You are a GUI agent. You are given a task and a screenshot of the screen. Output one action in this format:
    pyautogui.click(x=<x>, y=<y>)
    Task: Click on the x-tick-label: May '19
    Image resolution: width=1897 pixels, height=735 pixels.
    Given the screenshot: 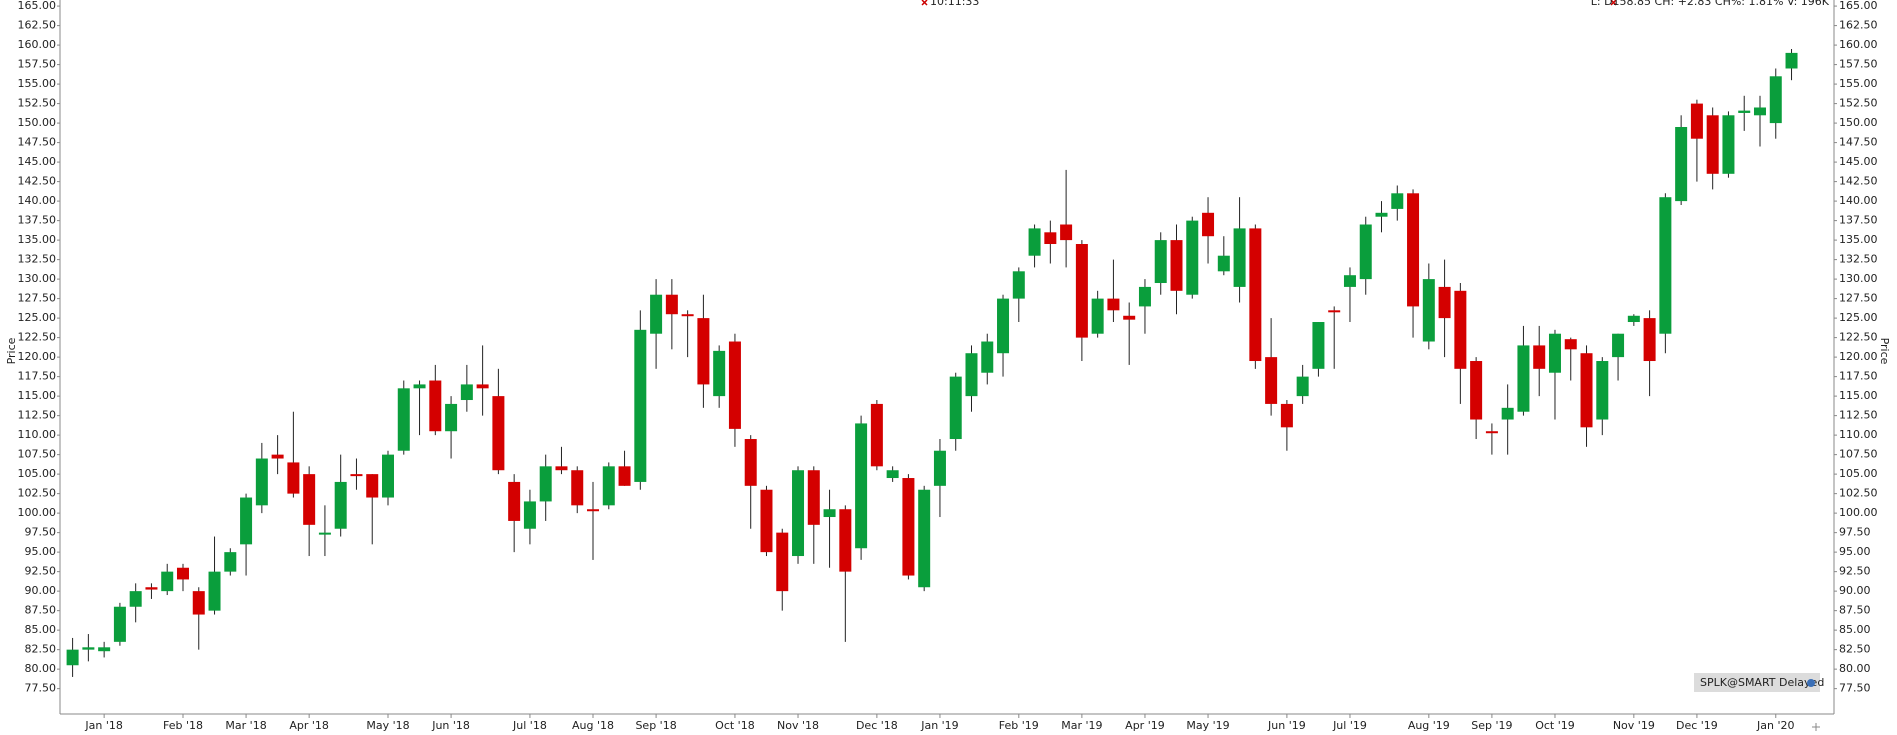 What is the action you would take?
    pyautogui.click(x=1207, y=725)
    